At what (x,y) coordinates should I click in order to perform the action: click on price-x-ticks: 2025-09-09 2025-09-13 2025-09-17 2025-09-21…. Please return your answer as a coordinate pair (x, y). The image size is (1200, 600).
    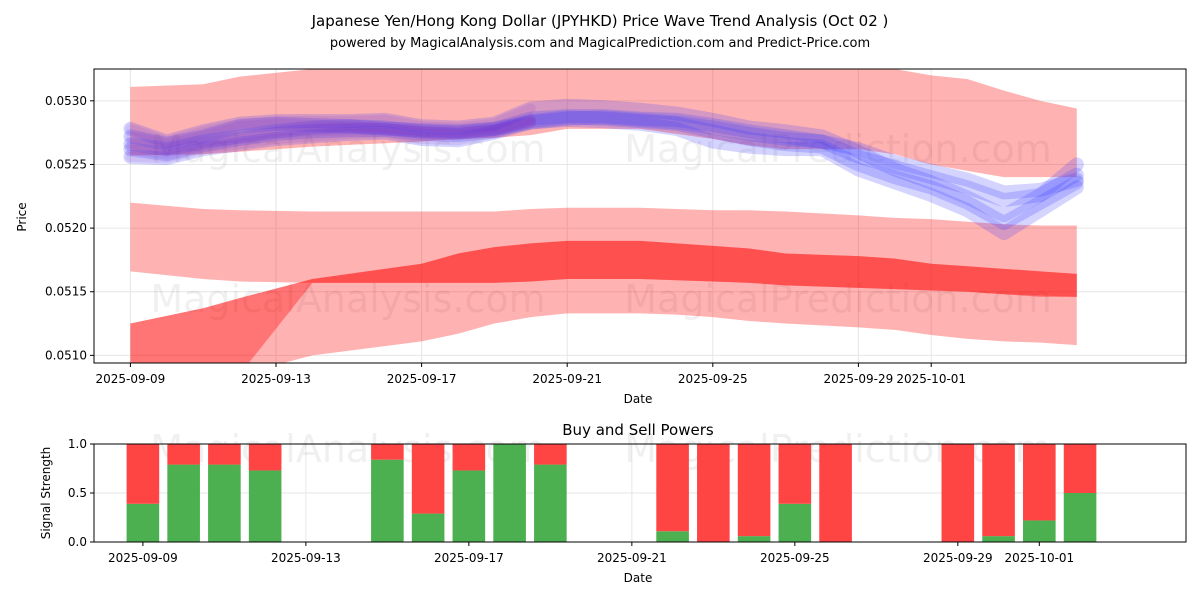
    Looking at the image, I should click on (531, 374).